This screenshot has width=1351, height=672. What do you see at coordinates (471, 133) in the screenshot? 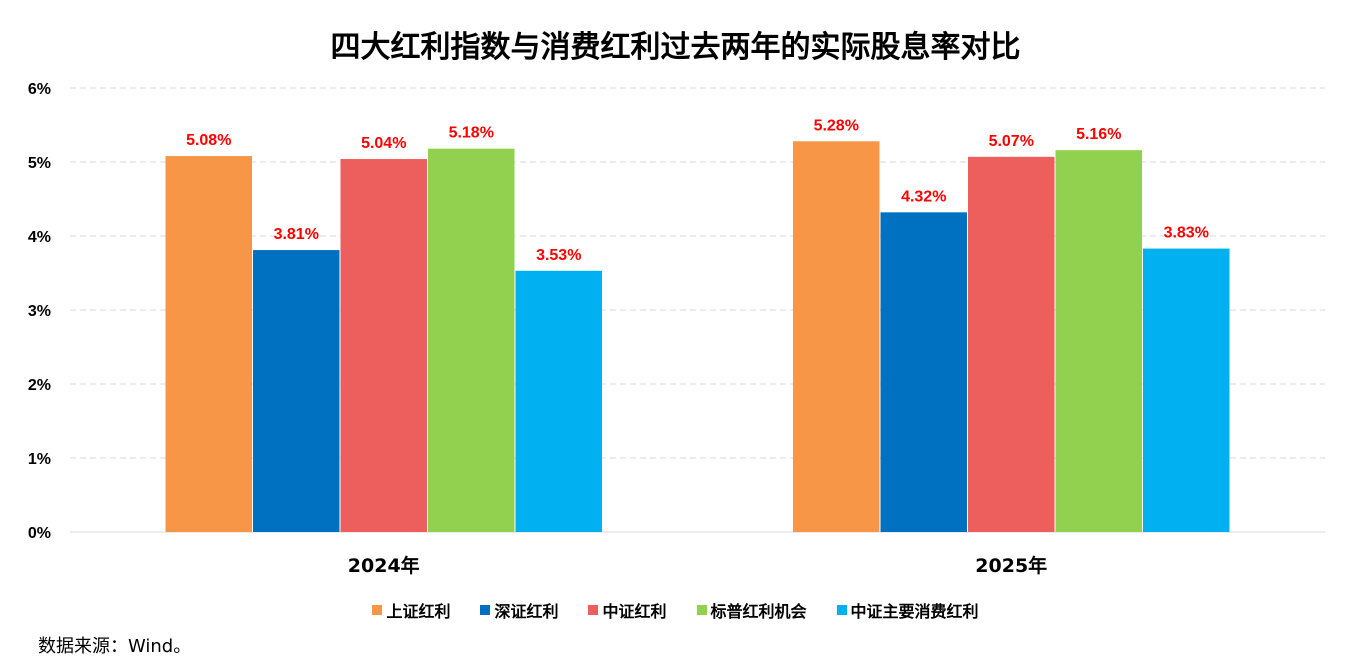
I see `data-label: 5.18%` at bounding box center [471, 133].